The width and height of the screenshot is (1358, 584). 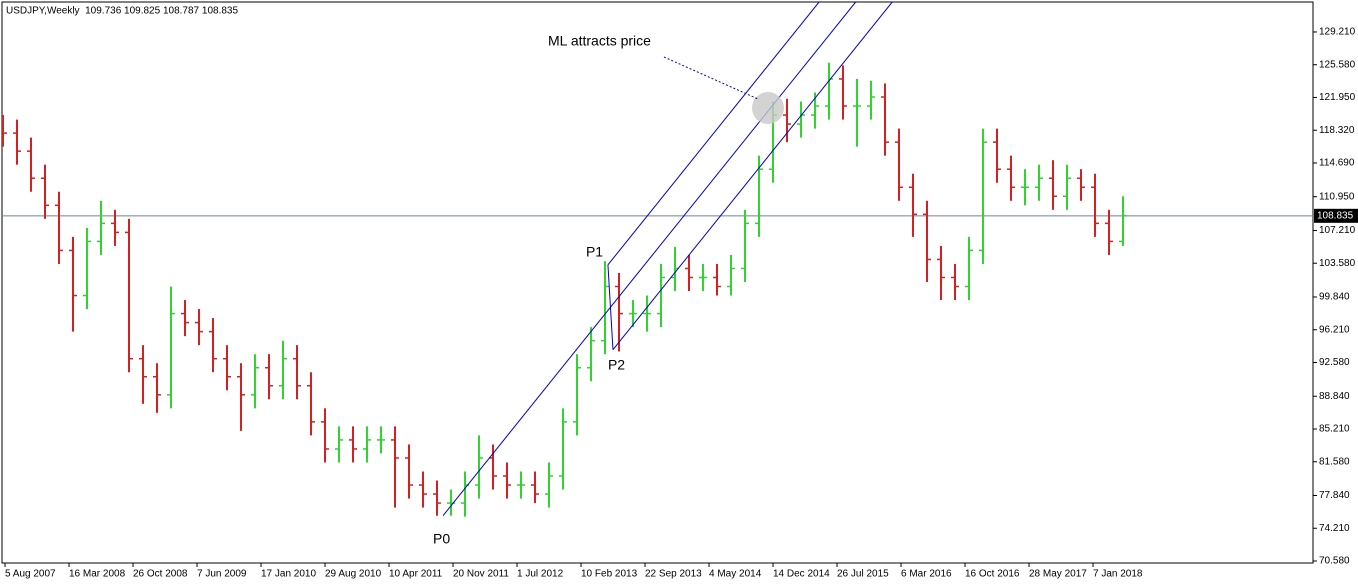 I want to click on y-tick-label: 99.840, so click(x=1334, y=297).